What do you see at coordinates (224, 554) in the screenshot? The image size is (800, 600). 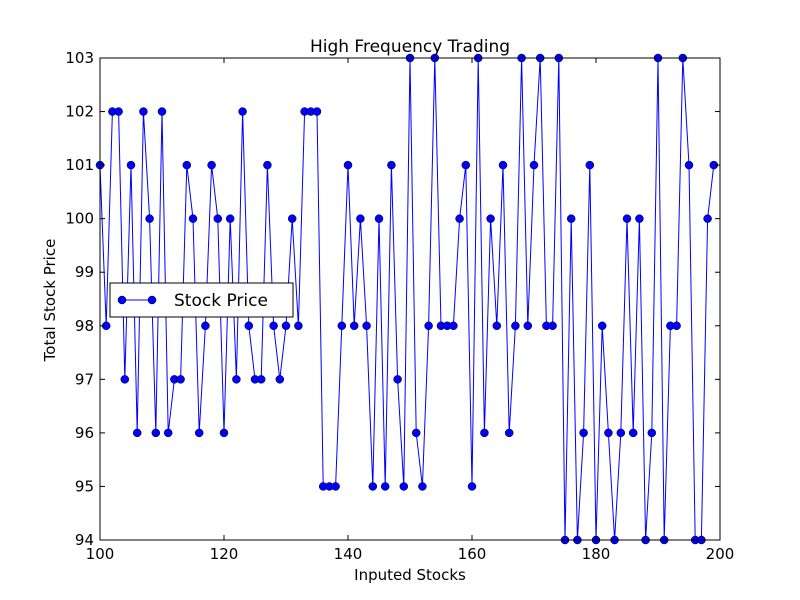 I see `x-tick-label: 120` at bounding box center [224, 554].